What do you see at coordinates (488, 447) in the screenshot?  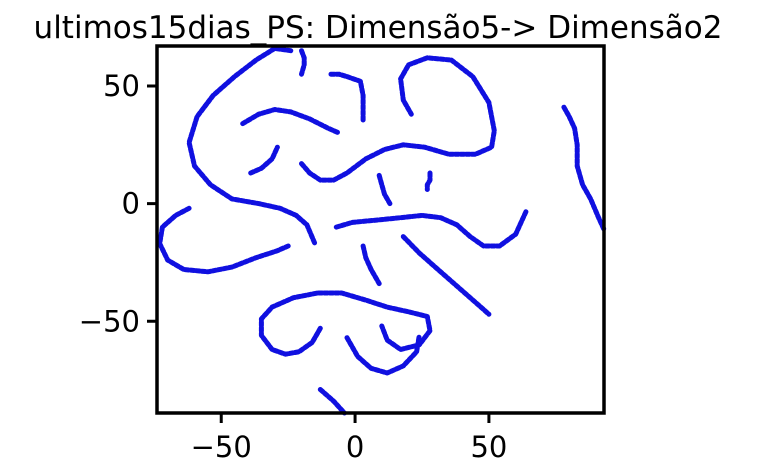 I see `x-tick-label: 50` at bounding box center [488, 447].